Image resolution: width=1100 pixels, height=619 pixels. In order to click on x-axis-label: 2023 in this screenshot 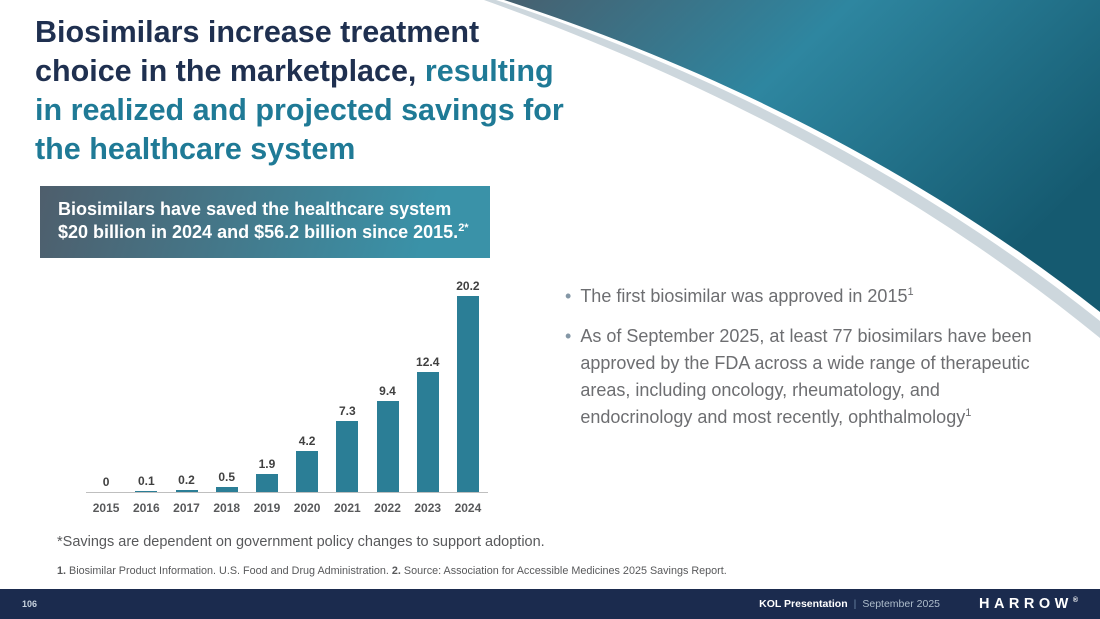, I will do `click(428, 508)`.